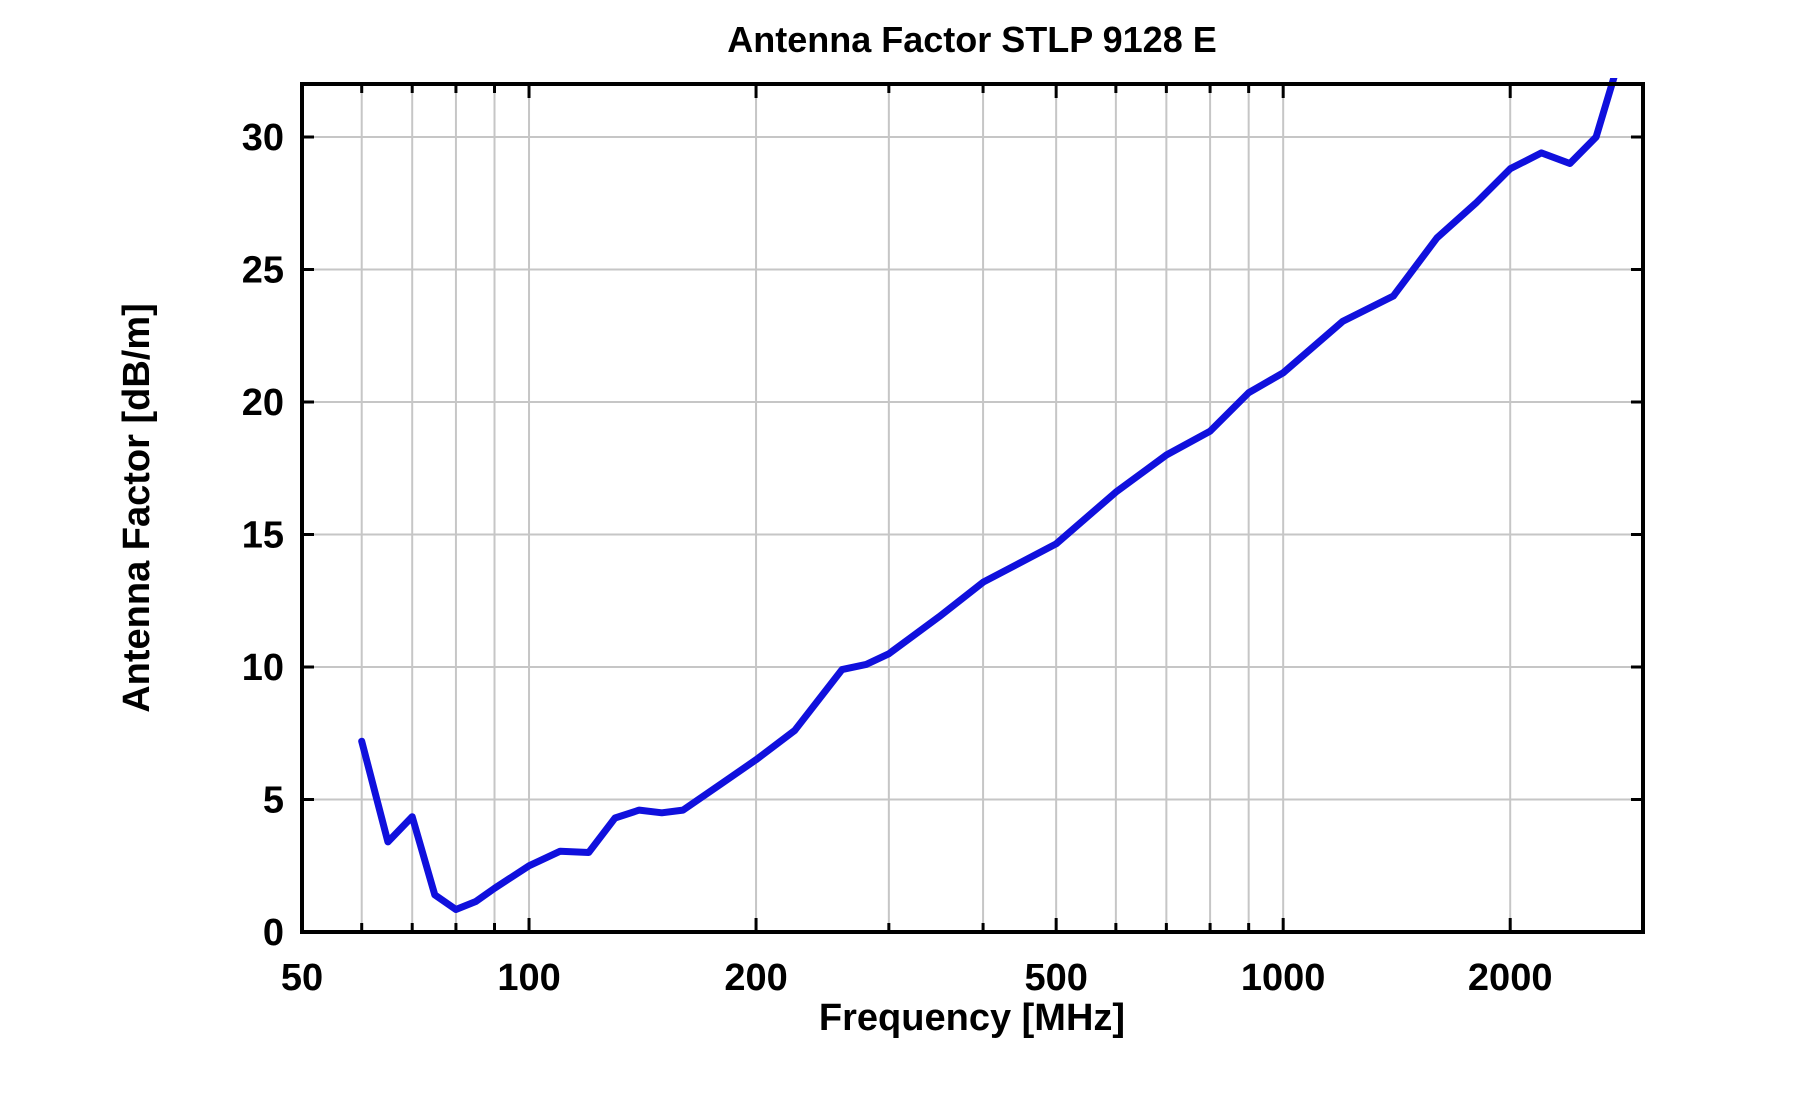  What do you see at coordinates (263, 403) in the screenshot?
I see `y-tick-label: 20` at bounding box center [263, 403].